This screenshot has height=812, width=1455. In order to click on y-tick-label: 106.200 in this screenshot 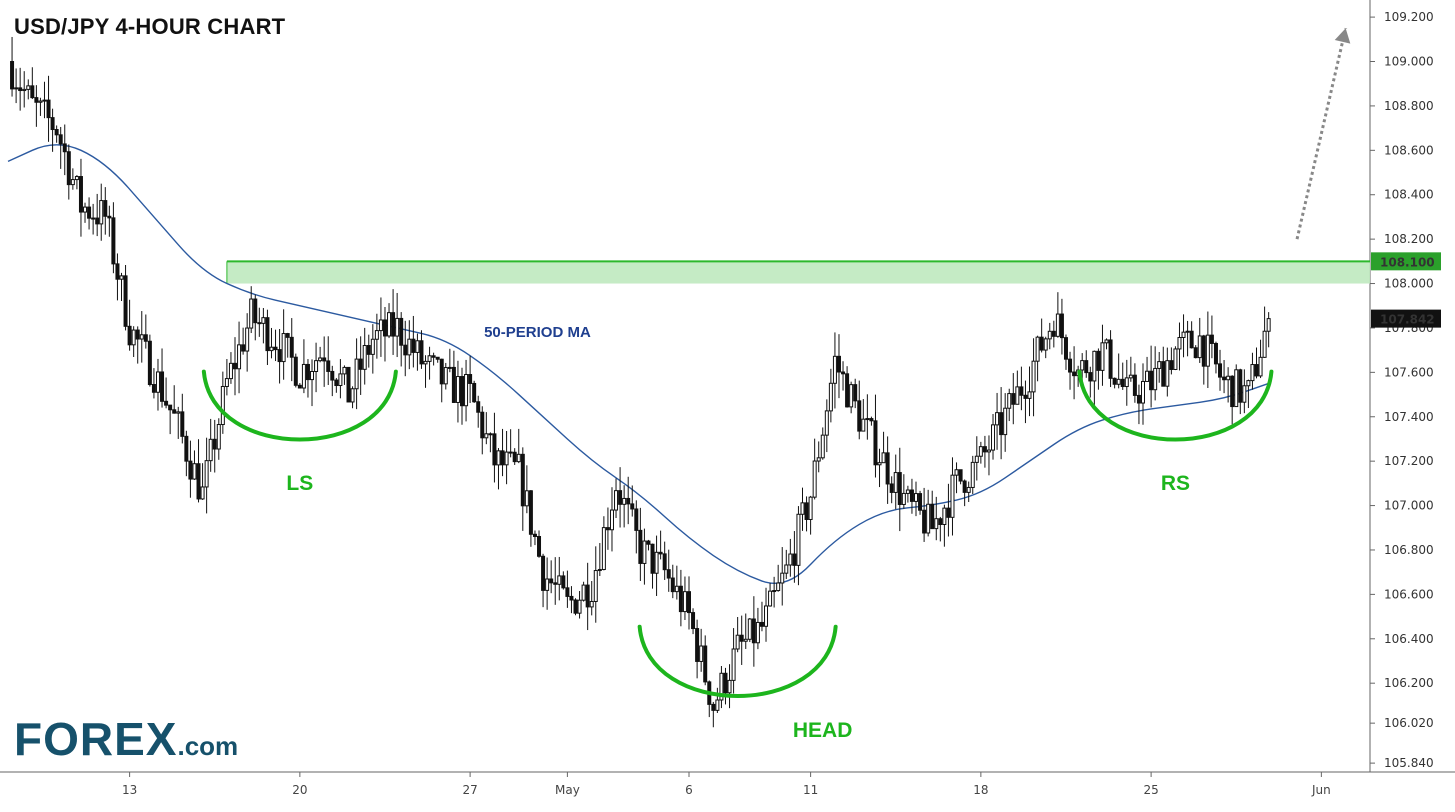, I will do `click(1409, 683)`.